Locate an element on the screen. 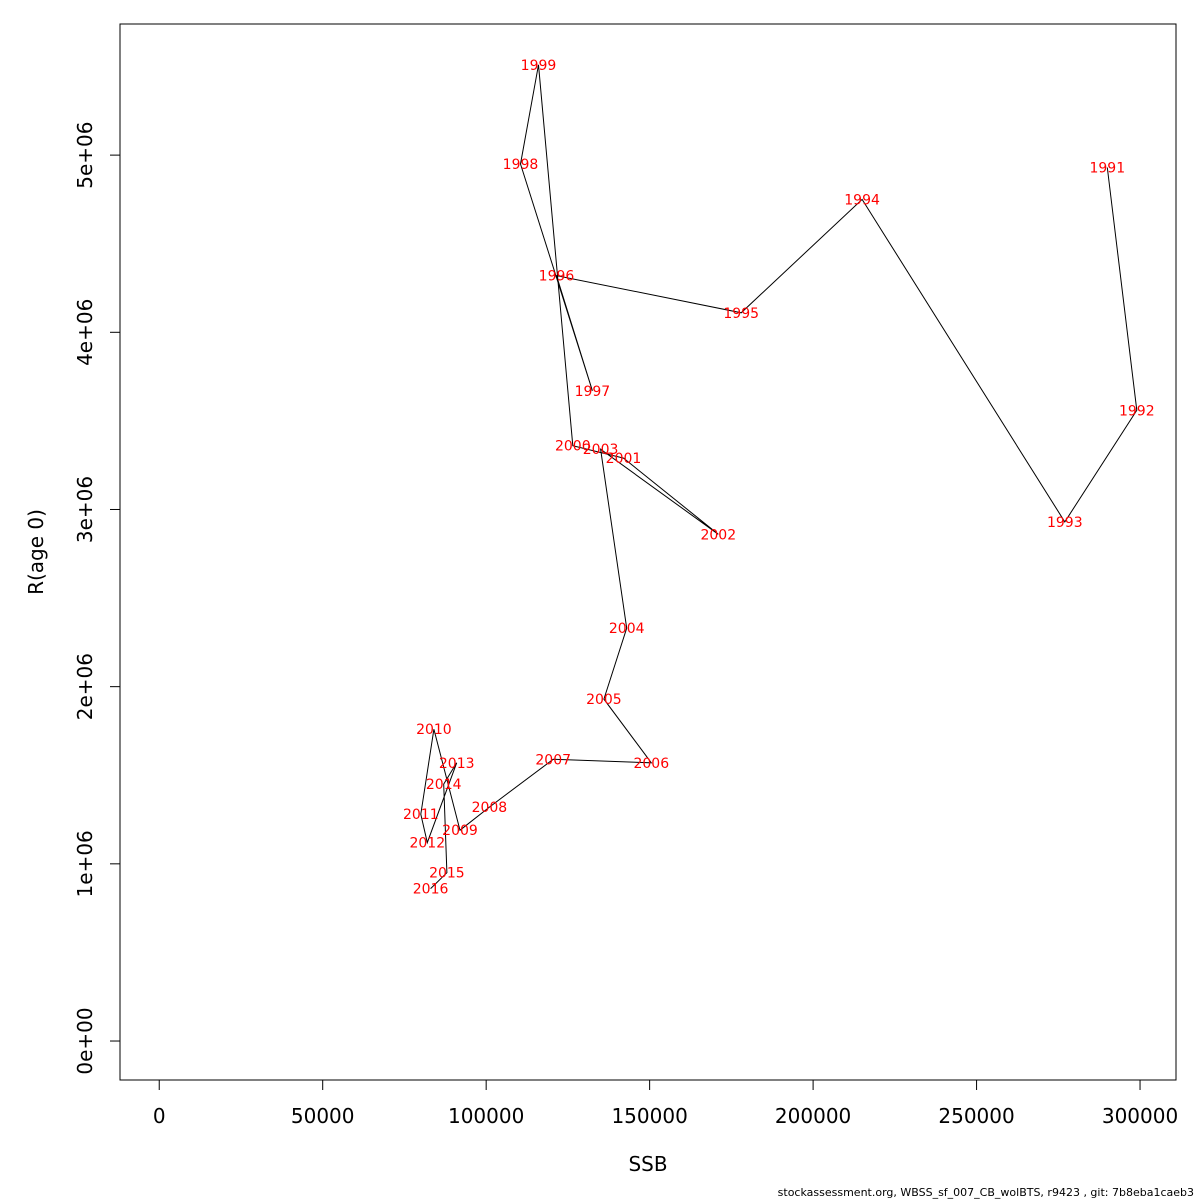 Image resolution: width=1200 pixels, height=1200 pixels. year-label-1994: 1994 is located at coordinates (862, 200).